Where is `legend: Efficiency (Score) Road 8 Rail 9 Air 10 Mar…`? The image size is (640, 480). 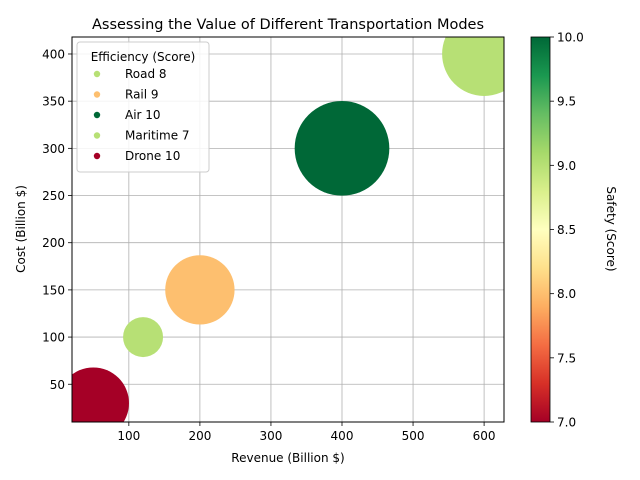 legend: Efficiency (Score) Road 8 Rail 9 Air 10 Mar… is located at coordinates (143, 107).